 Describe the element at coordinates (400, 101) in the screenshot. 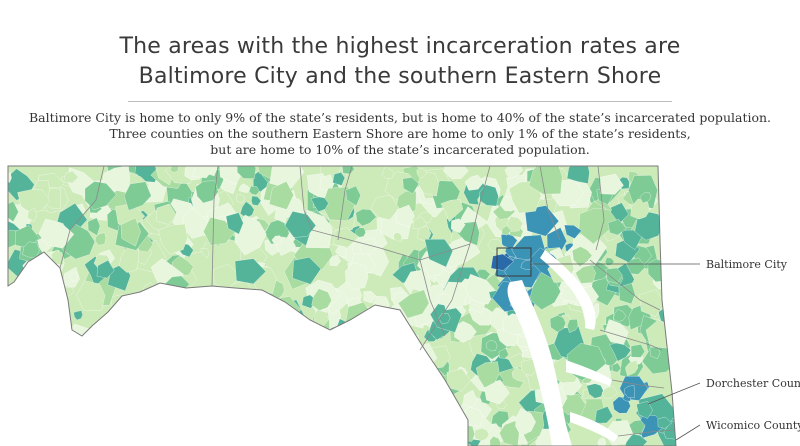

I see `title-divider` at that location.